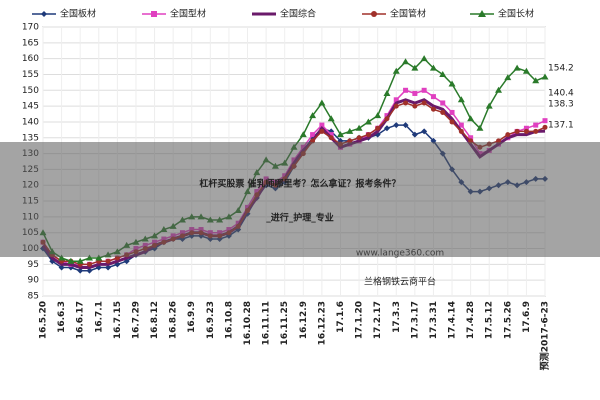 This screenshot has height=400, width=600. I want to click on x-tick-label: 17.3.31, so click(434, 320).